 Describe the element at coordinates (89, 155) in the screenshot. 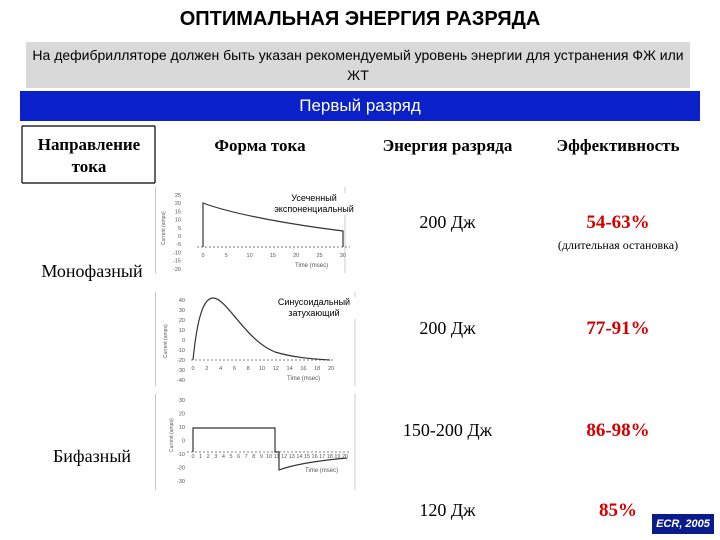

I see `header-direction: Направление тока` at that location.